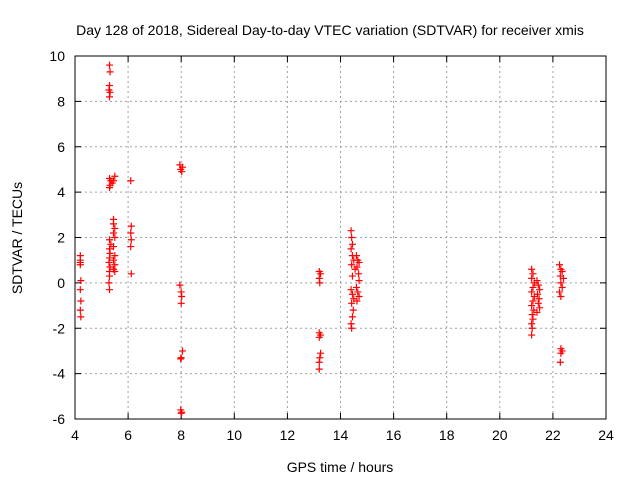  What do you see at coordinates (59, 328) in the screenshot?
I see `y-tick-label: -2` at bounding box center [59, 328].